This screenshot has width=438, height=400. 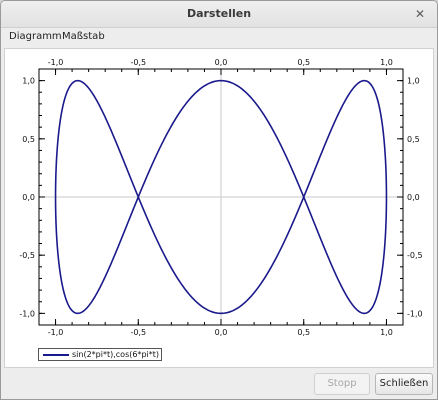 What do you see at coordinates (386, 332) in the screenshot?
I see `x-tick-label-bottom: 1,0` at bounding box center [386, 332].